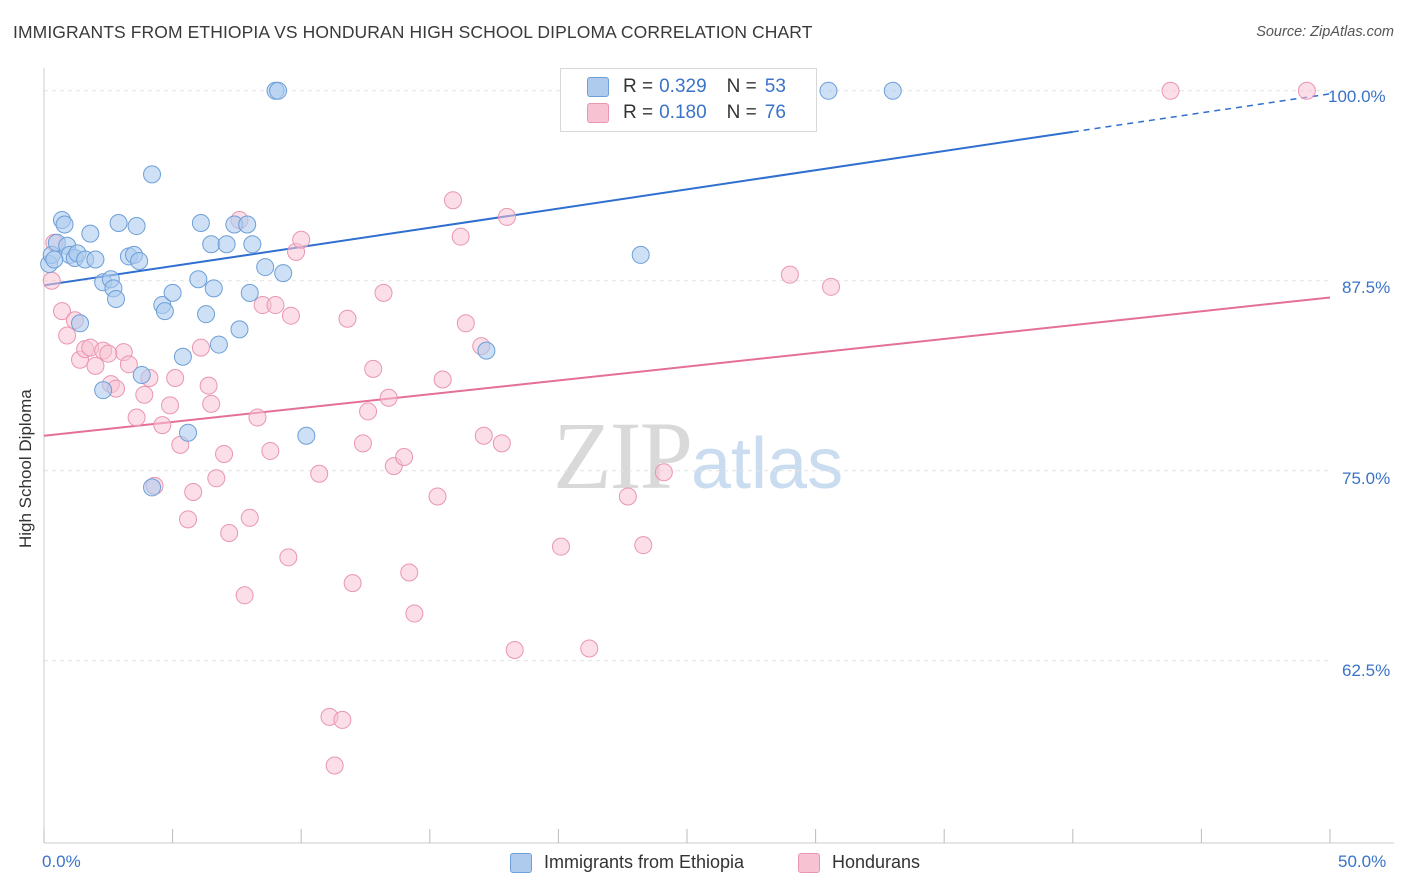 The image size is (1406, 892). What do you see at coordinates (1366, 287) in the screenshot?
I see `y-tick-label-87-5: 87.5%` at bounding box center [1366, 287].